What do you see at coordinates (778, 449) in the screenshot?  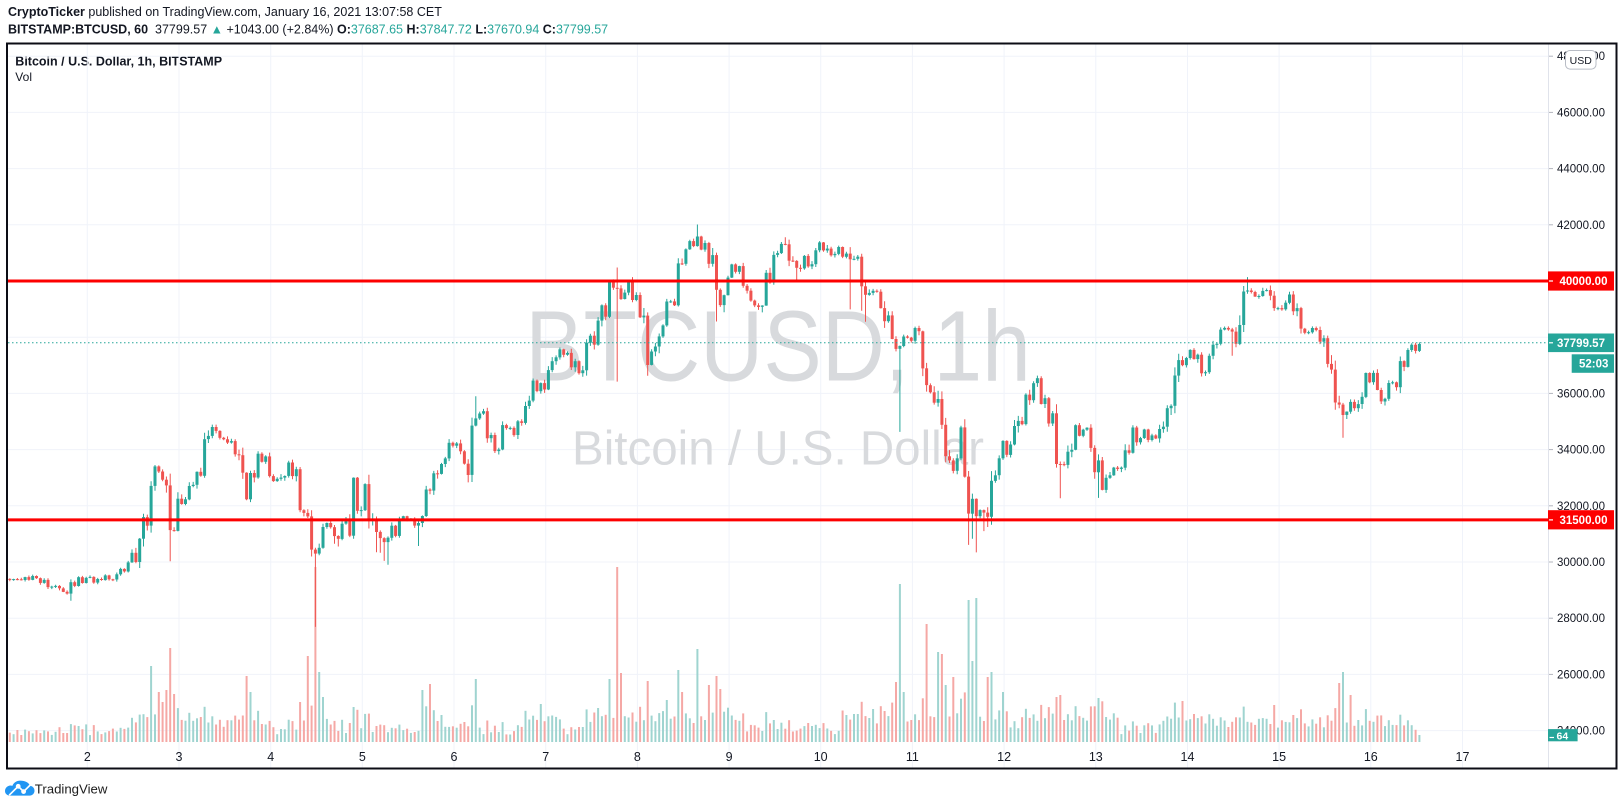 I see `svg-text: Bitcoin / U.S. Dollar` at bounding box center [778, 449].